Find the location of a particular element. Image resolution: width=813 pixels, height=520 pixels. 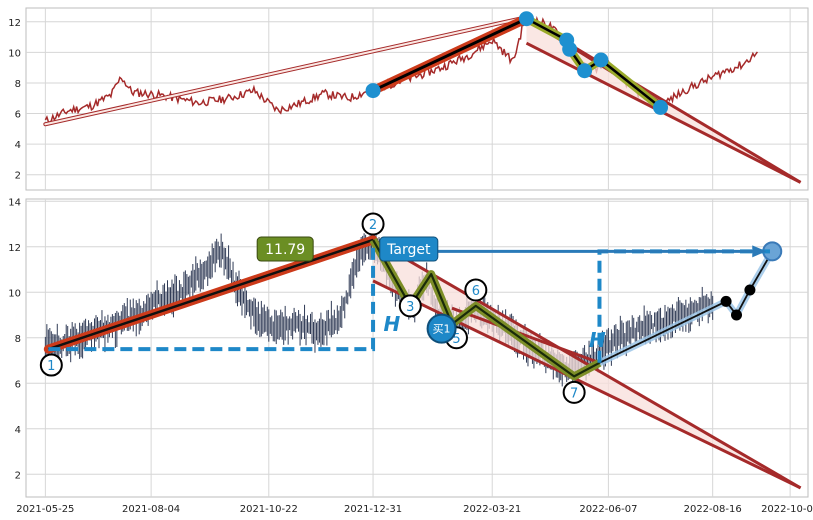

x-tick-label: 2021-05-25 is located at coordinates (45, 509).